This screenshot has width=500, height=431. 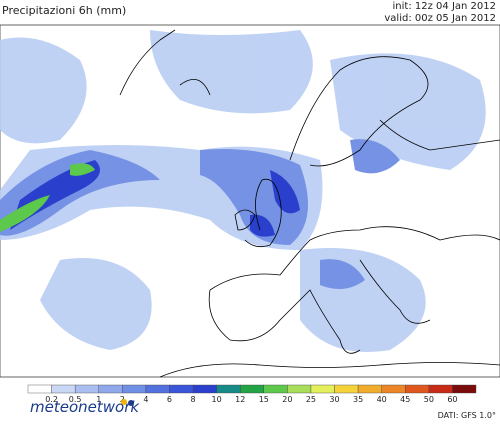 What do you see at coordinates (405, 399) in the screenshot?
I see `legend-label: 45` at bounding box center [405, 399].